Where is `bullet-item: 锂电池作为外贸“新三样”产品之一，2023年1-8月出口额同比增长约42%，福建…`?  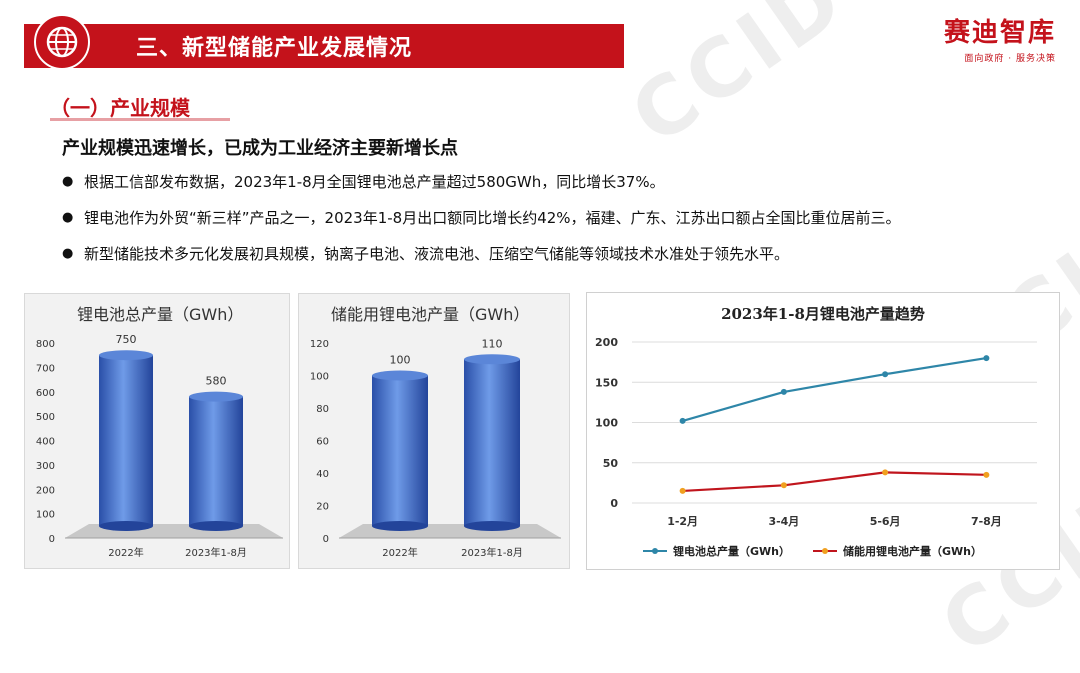
bullet-item: 锂电池作为外贸“新三样”产品之一，2023年1-8月出口额同比增长约42%，福建… is located at coordinates (567, 218).